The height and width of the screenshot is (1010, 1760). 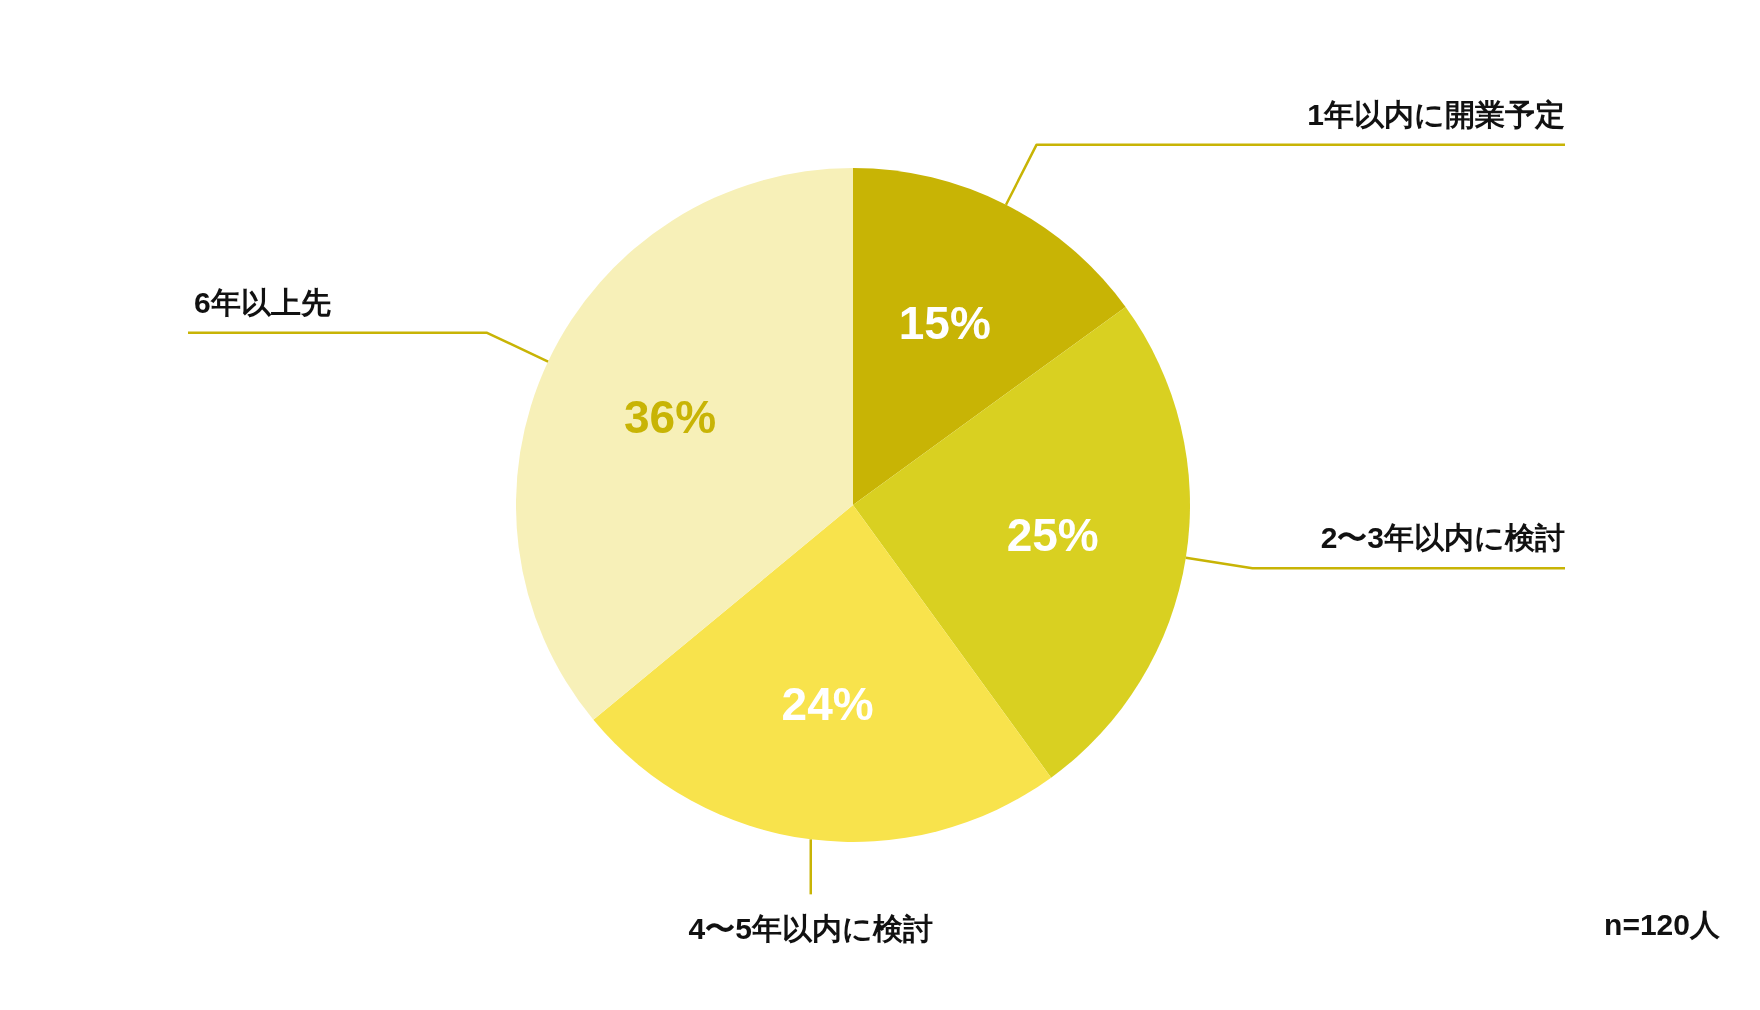 What do you see at coordinates (1662, 924) in the screenshot?
I see `text: n=120人` at bounding box center [1662, 924].